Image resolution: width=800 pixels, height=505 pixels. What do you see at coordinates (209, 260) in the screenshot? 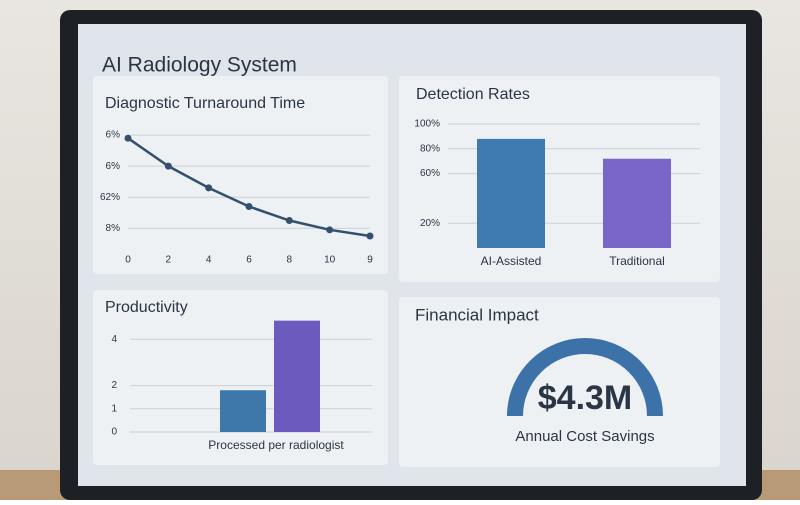
I see `x-tick-label: 4` at bounding box center [209, 260].